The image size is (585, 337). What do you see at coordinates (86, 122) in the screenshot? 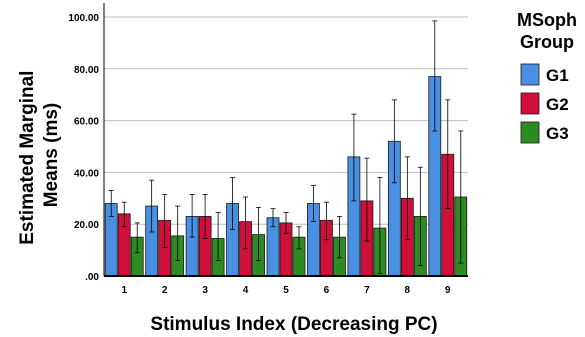
I see `y-tick-label: 60.00` at bounding box center [86, 122].